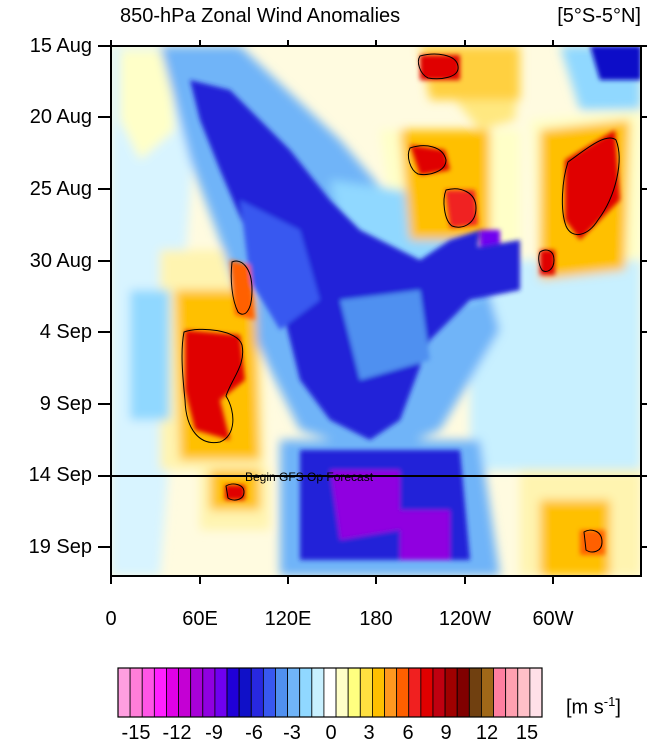 The height and width of the screenshot is (750, 661). I want to click on forecast-label: Begin GFS Op Forecast, so click(309, 477).